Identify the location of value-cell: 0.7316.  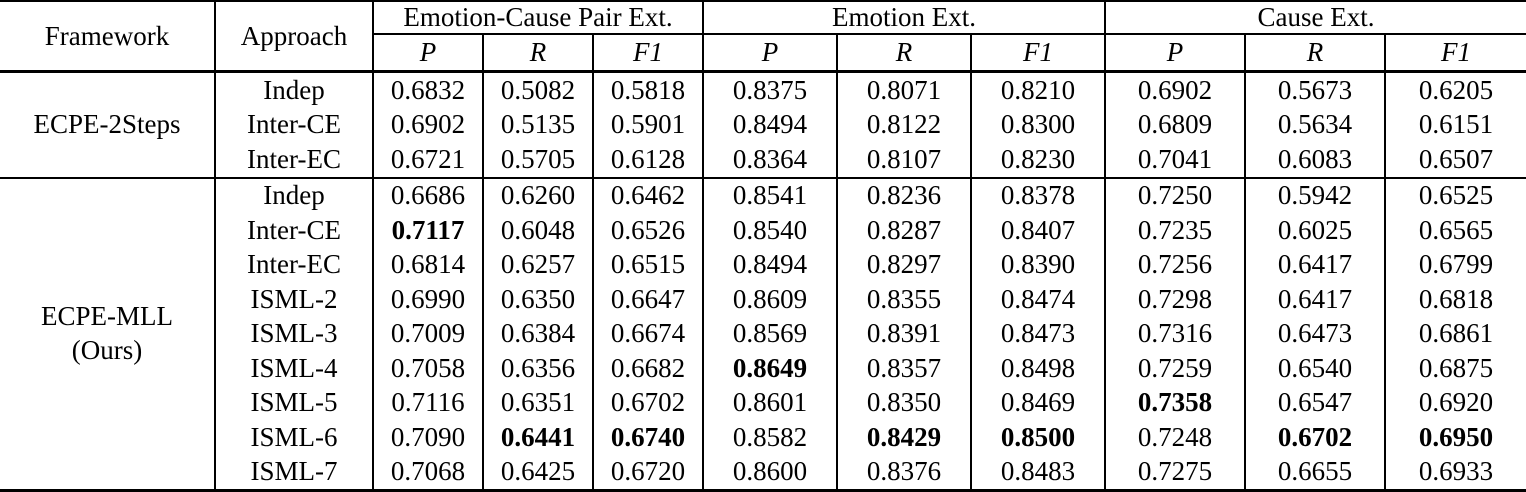
(1175, 333).